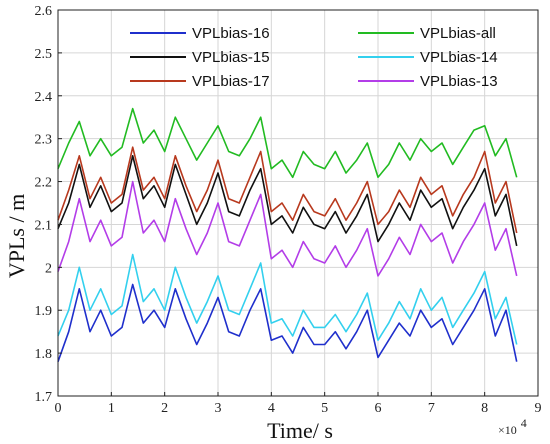 The height and width of the screenshot is (444, 550). What do you see at coordinates (164, 408) in the screenshot?
I see `x-tick-label: 2` at bounding box center [164, 408].